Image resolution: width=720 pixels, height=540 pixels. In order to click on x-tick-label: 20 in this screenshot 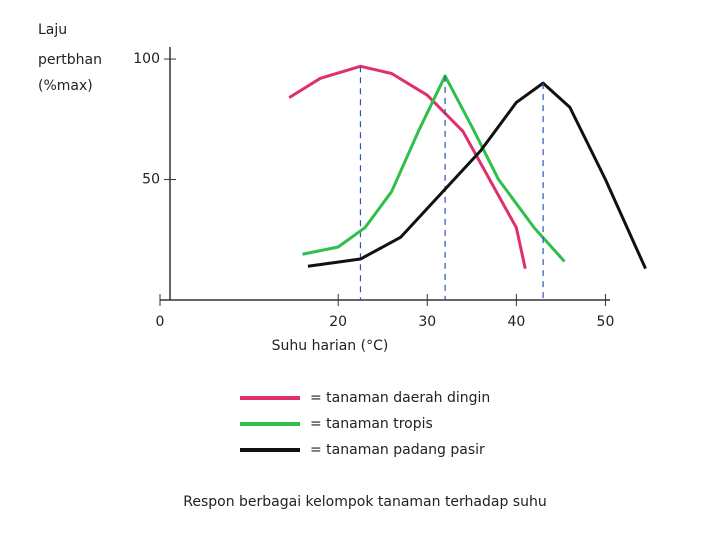, I will do `click(338, 322)`.